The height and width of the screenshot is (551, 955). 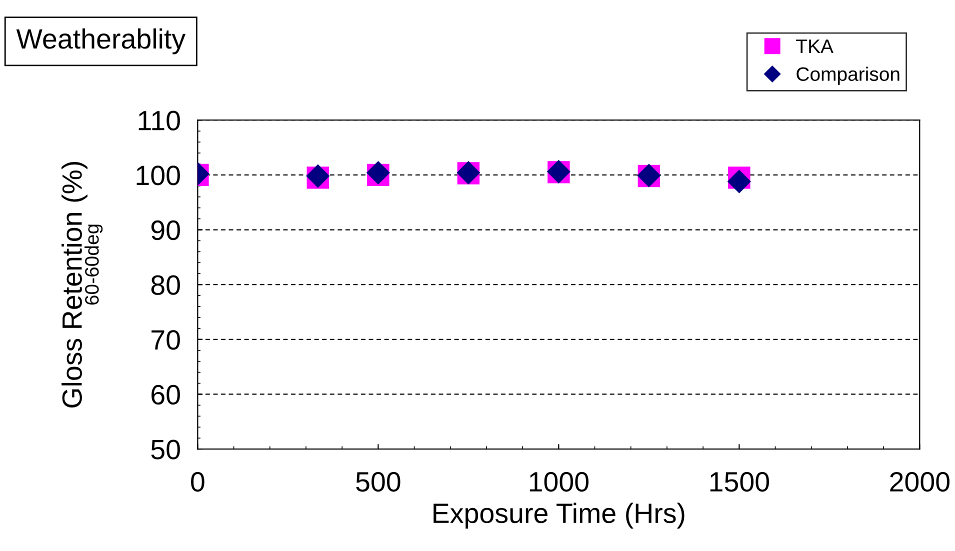 I want to click on y-tick-label: 110, so click(x=159, y=120).